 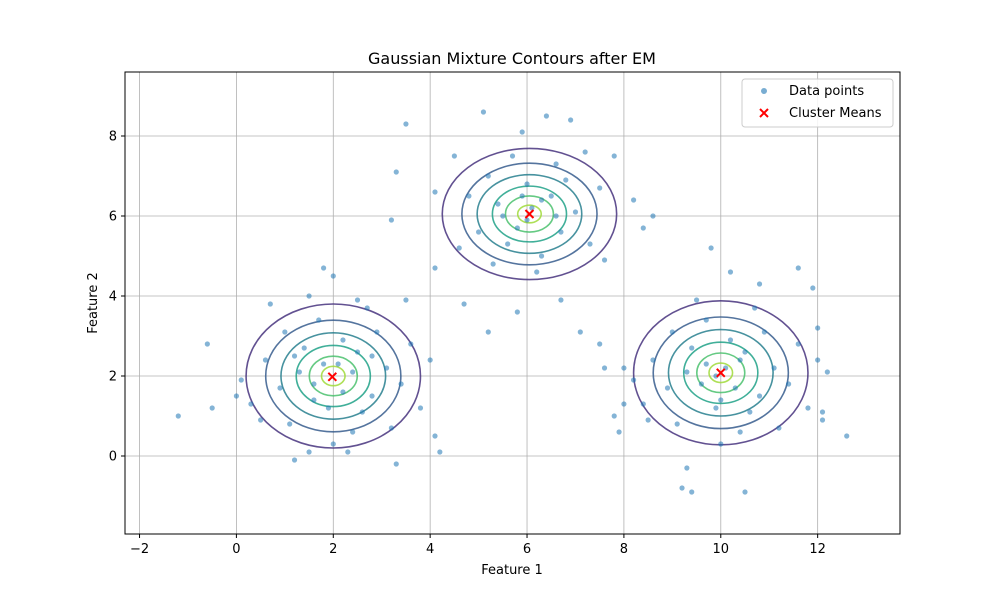 What do you see at coordinates (113, 457) in the screenshot?
I see `y-tick-label: 0` at bounding box center [113, 457].